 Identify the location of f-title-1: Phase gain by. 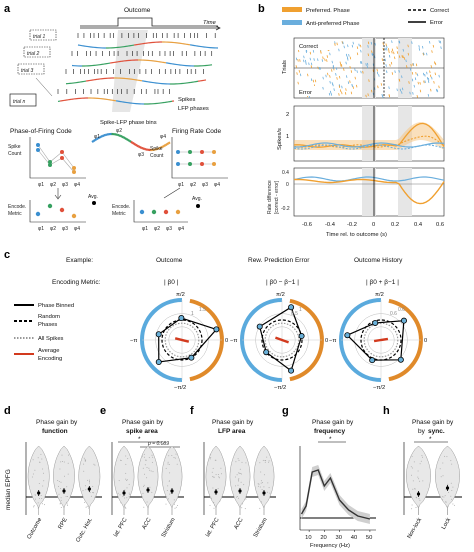
(233, 422).